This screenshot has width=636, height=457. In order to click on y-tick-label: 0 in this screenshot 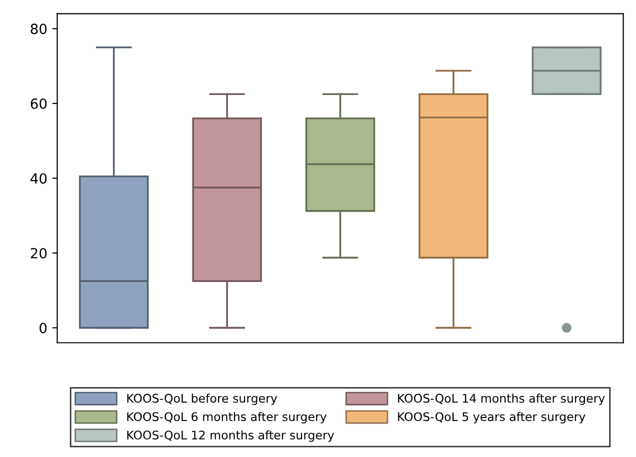, I will do `click(43, 328)`.